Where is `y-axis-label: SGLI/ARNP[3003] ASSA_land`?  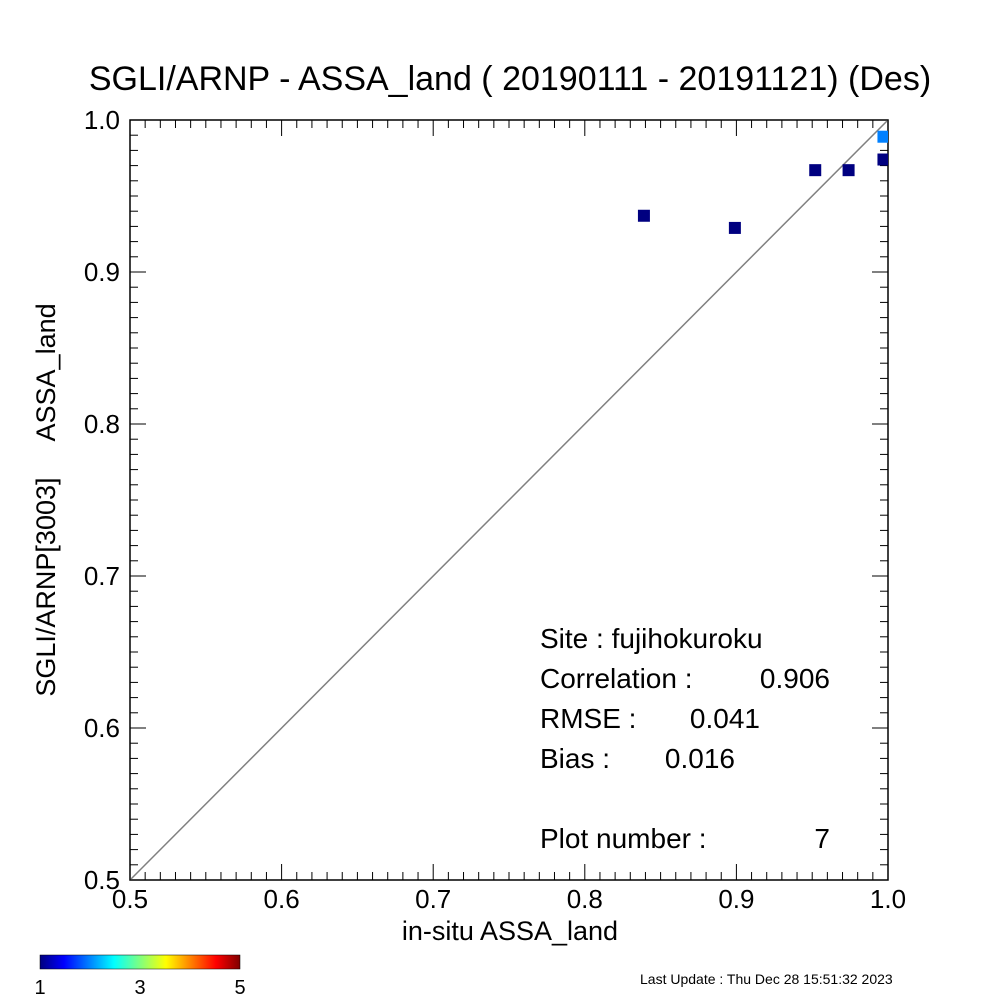 y-axis-label: SGLI/ARNP[3003] ASSA_land is located at coordinates (46, 499).